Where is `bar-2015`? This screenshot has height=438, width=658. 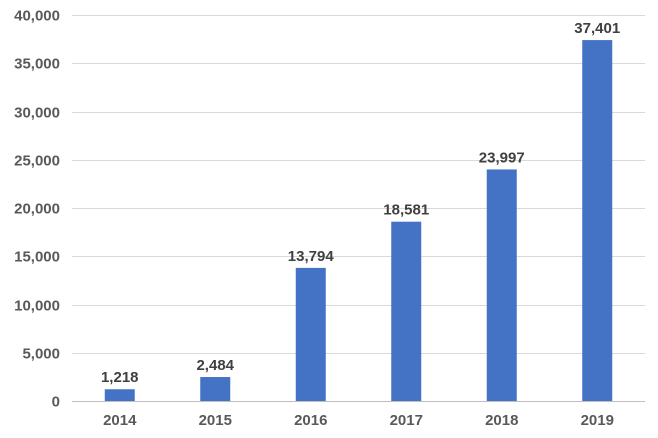 bar-2015 is located at coordinates (215, 389).